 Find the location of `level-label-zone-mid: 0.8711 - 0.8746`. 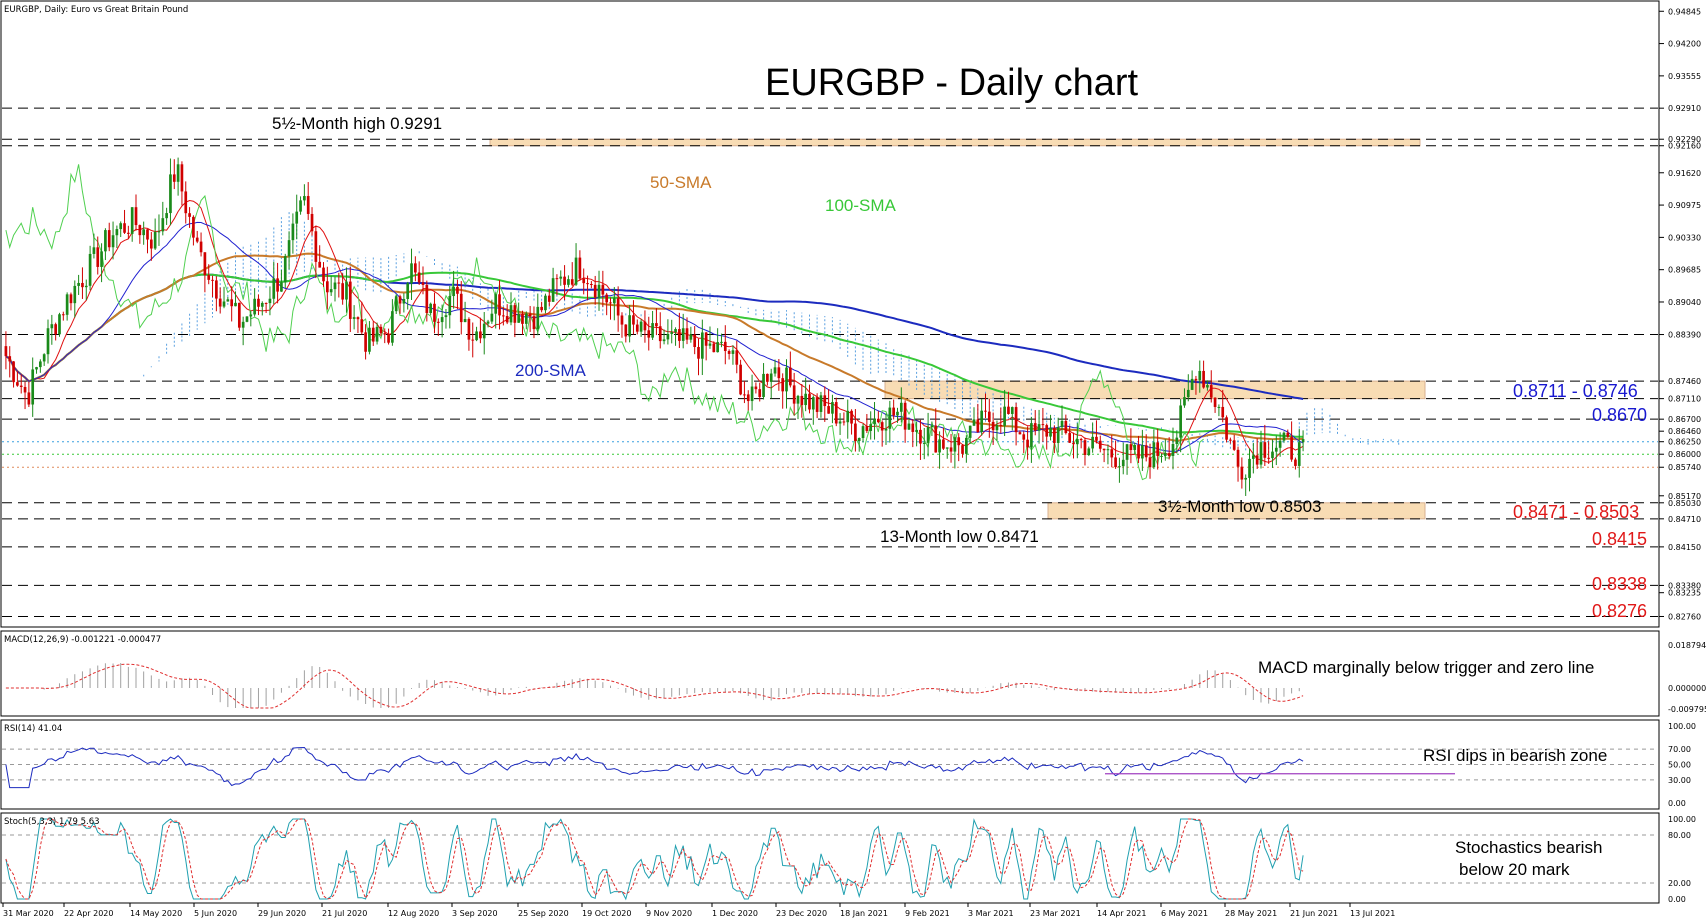

level-label-zone-mid: 0.8711 - 0.8746 is located at coordinates (1575, 391).